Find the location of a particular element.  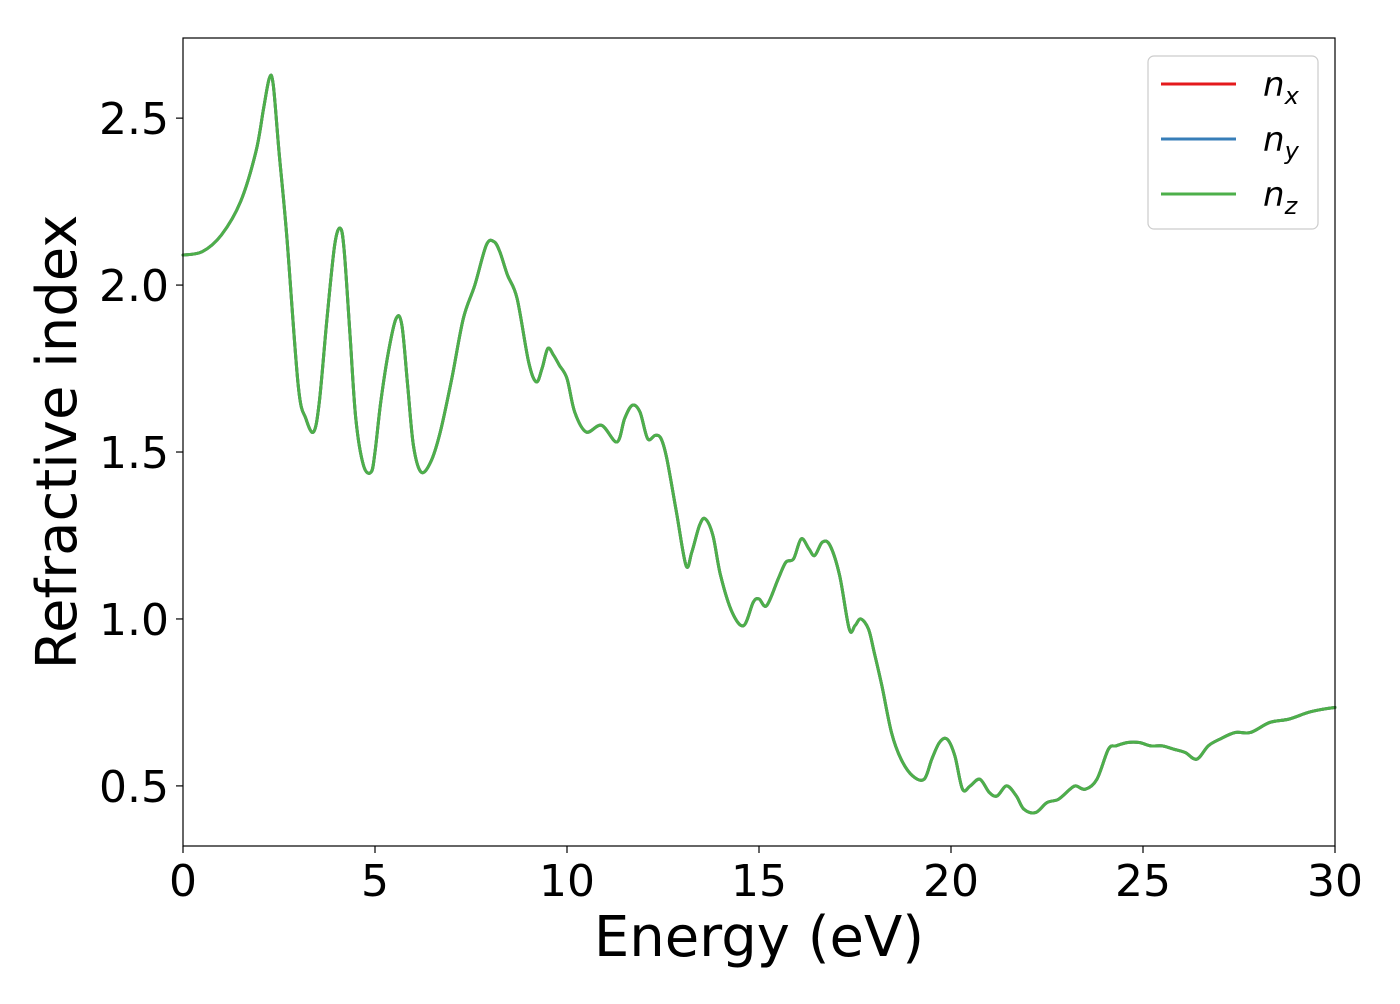

x-tick-label: 10 is located at coordinates (567, 881).